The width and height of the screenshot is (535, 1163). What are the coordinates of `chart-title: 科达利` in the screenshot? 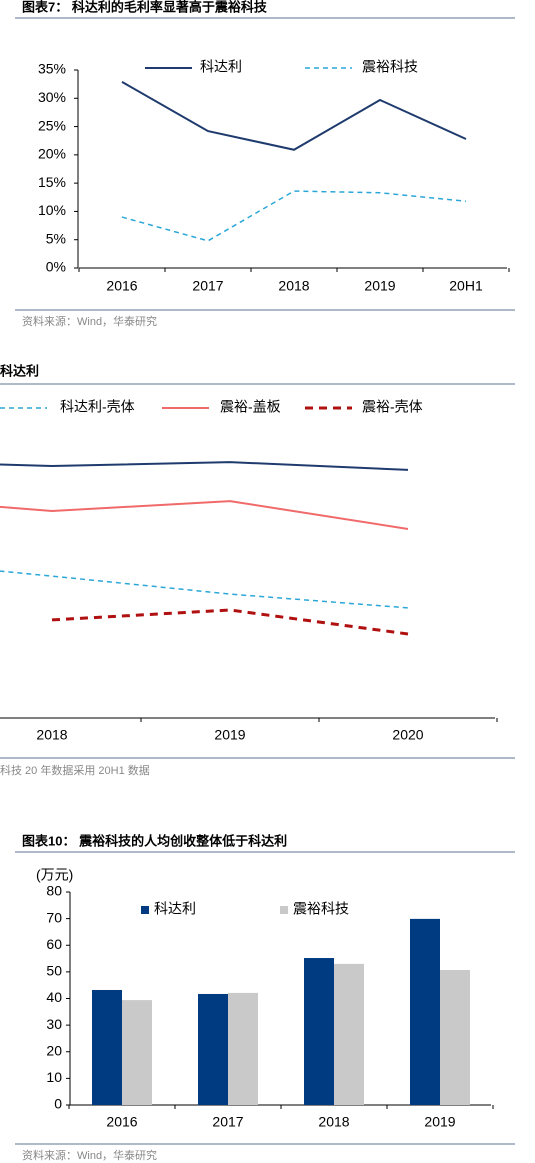 It's located at (19, 370).